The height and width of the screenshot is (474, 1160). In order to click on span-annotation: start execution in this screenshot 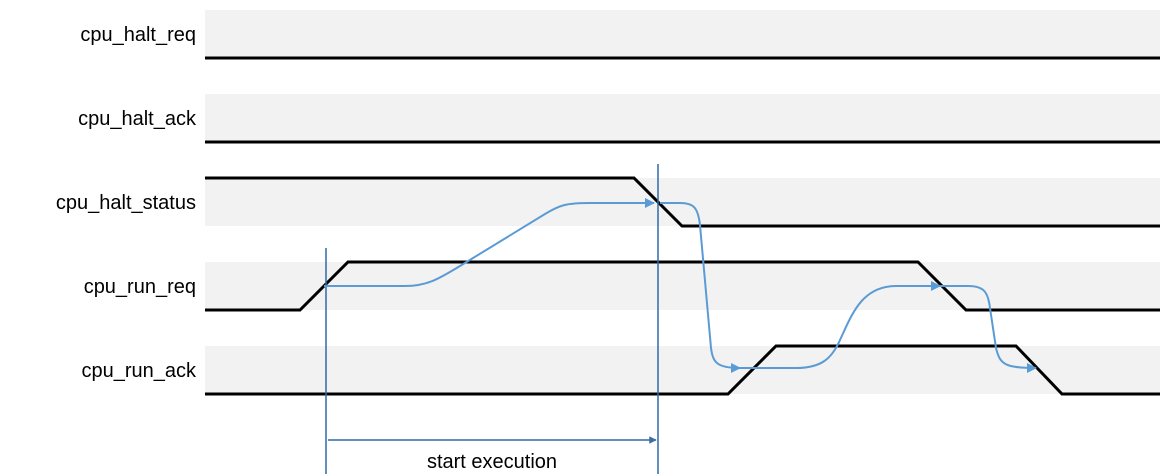, I will do `click(492, 456)`.